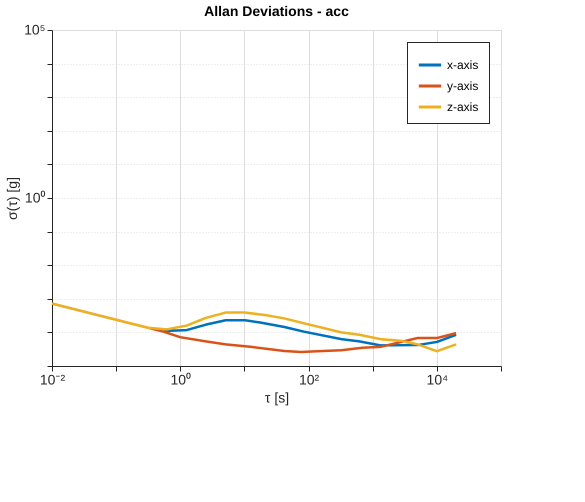 This screenshot has height=502, width=585. Describe the element at coordinates (277, 11) in the screenshot. I see `chart-title: Allan Deviations - acc` at that location.